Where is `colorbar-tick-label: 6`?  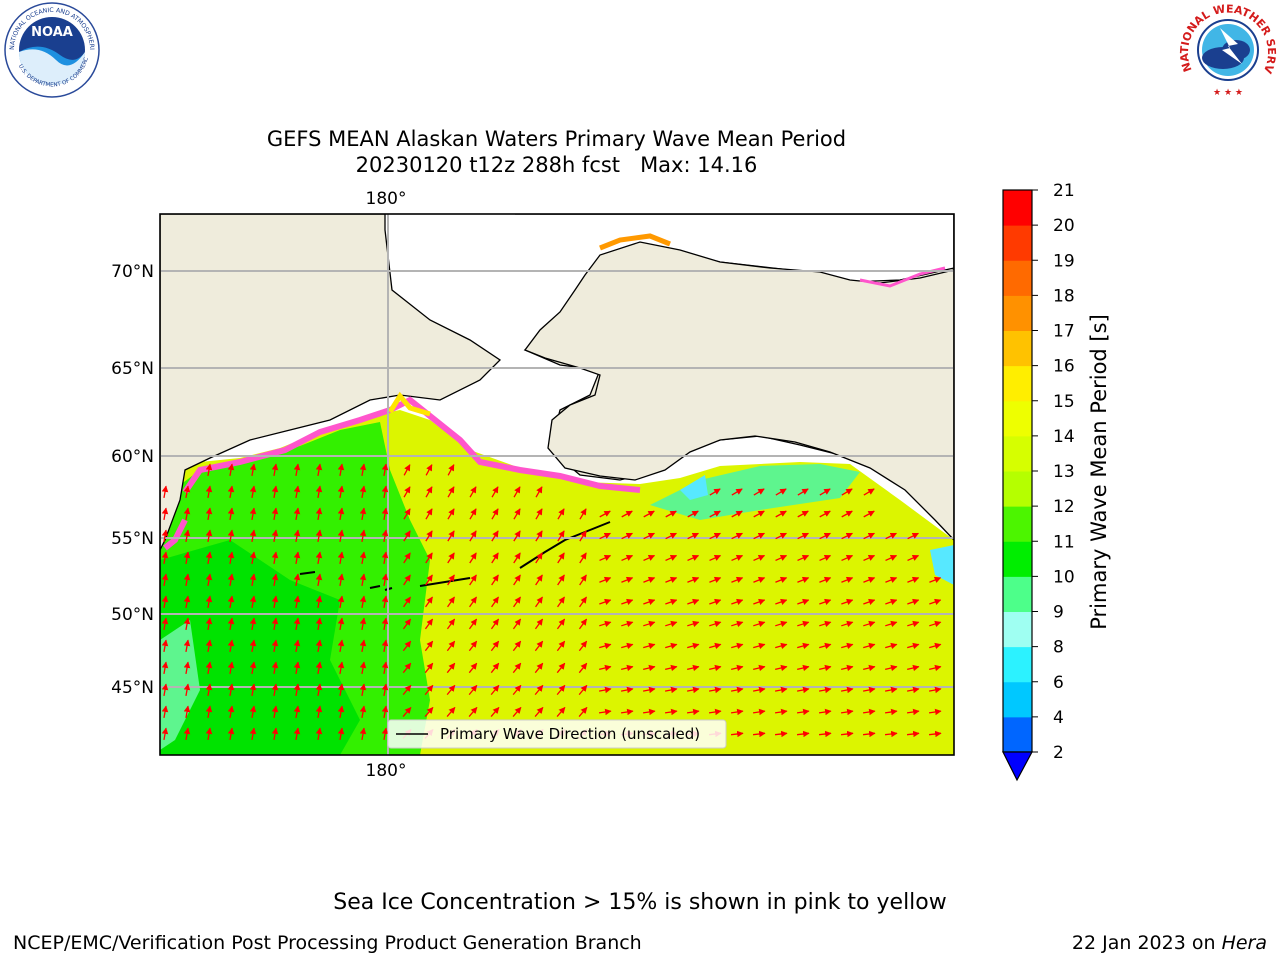
colorbar-tick-label: 6 is located at coordinates (1058, 683).